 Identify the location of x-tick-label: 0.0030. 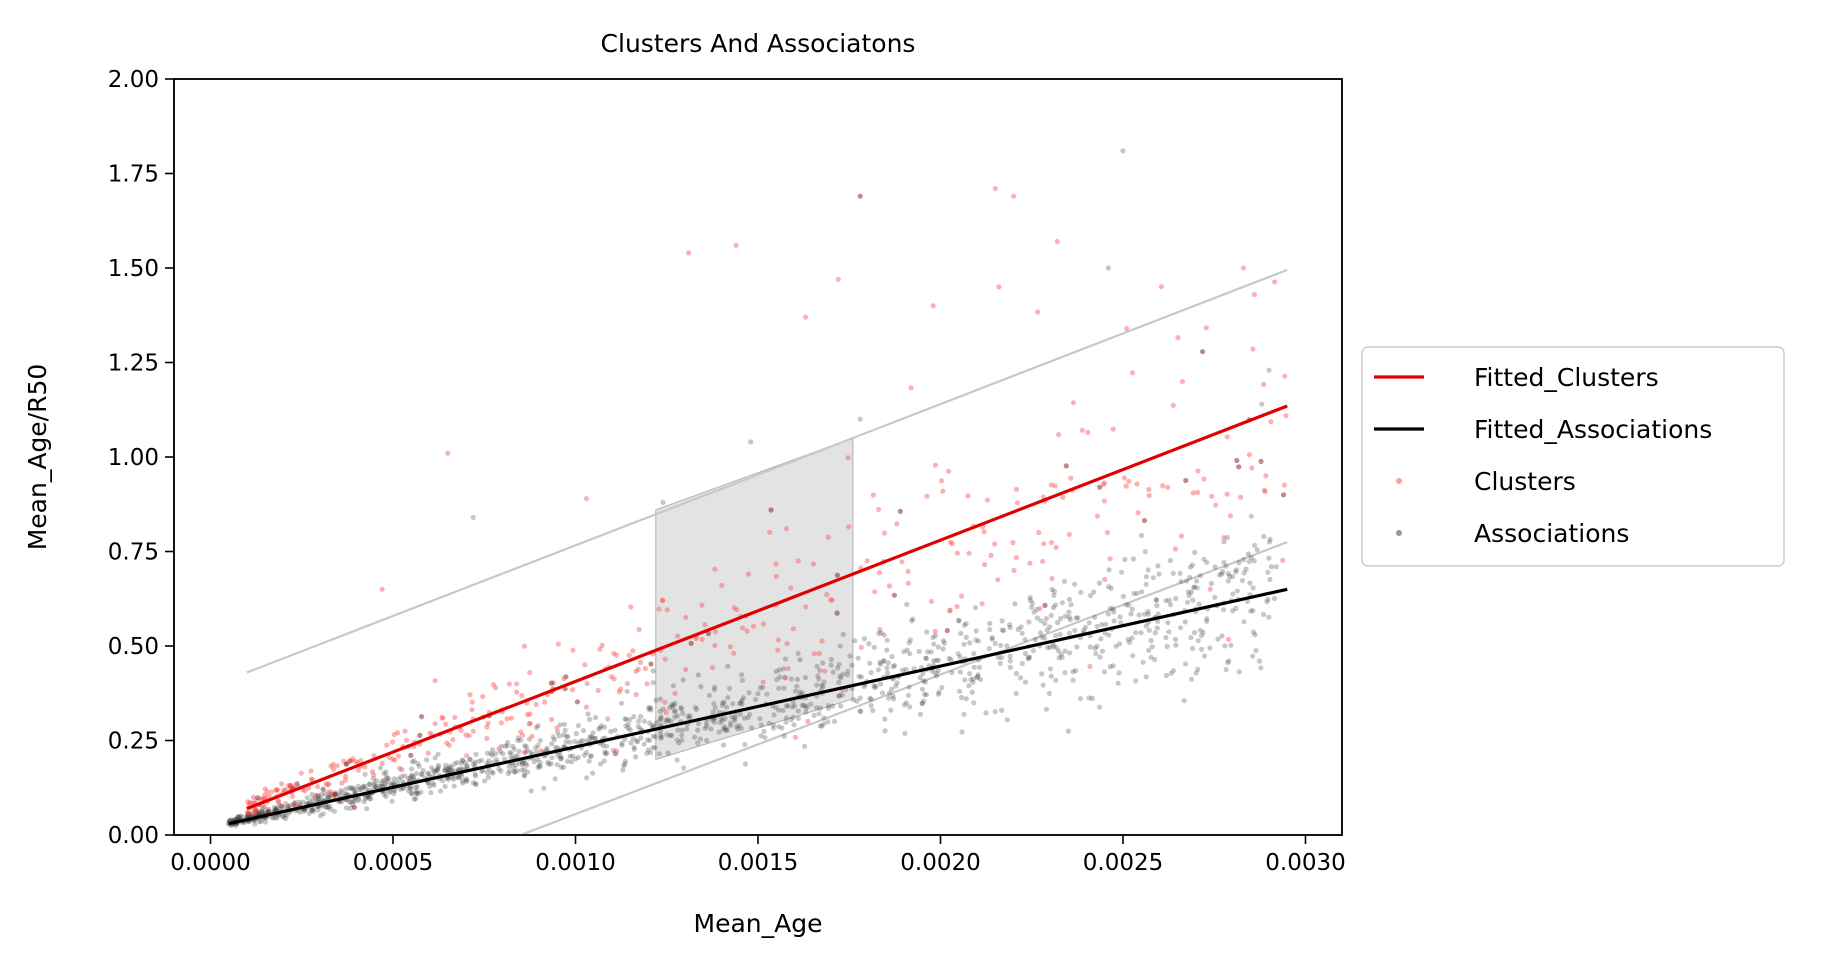
(1305, 863).